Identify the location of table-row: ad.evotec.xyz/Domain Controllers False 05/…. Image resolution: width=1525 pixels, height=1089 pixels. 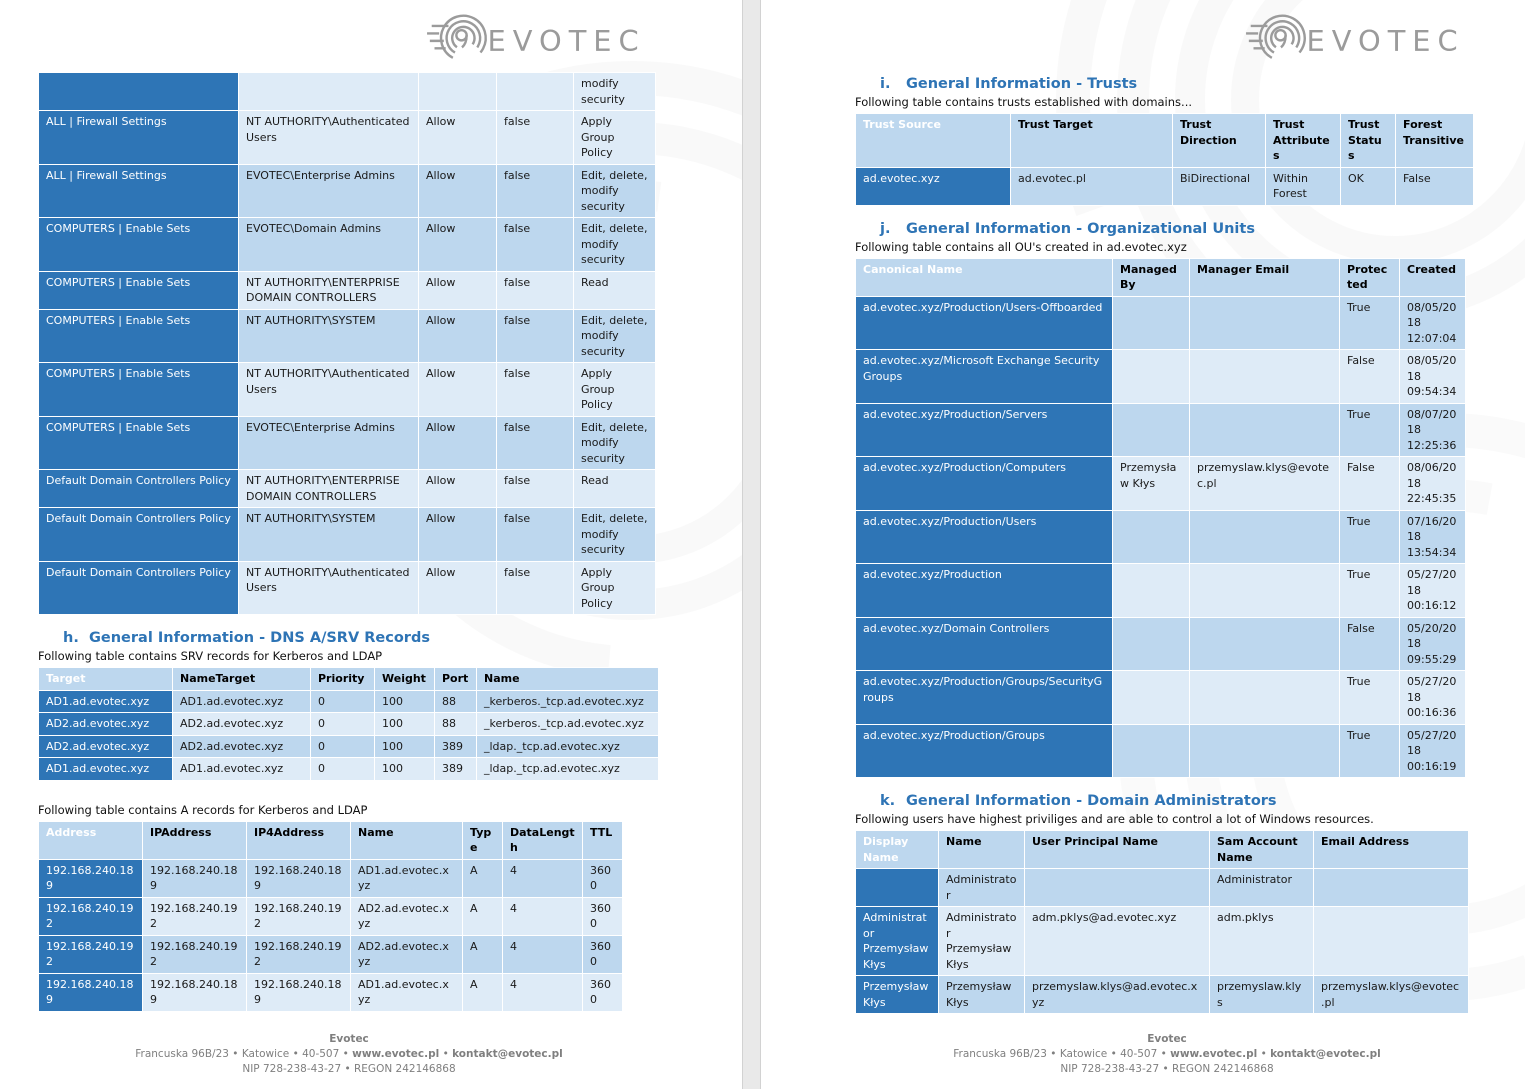
(1160, 643).